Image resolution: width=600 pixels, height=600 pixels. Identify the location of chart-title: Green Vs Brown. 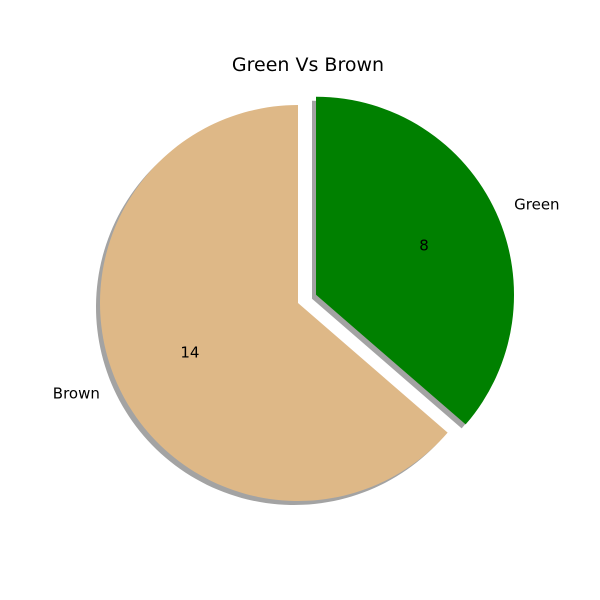
(308, 65).